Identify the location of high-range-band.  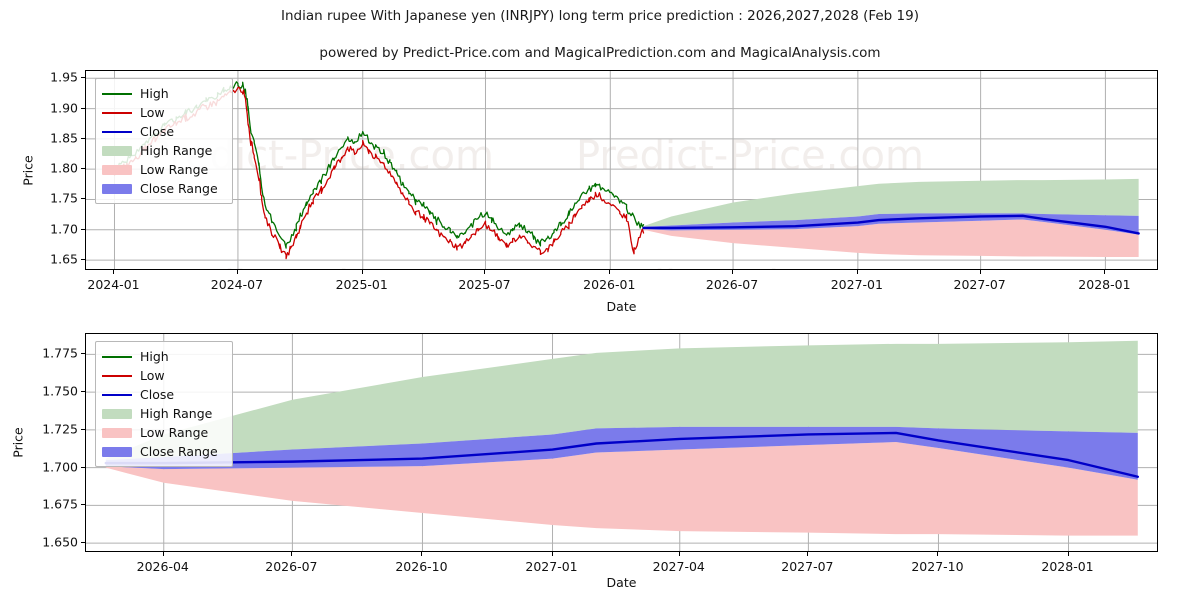
(891, 202).